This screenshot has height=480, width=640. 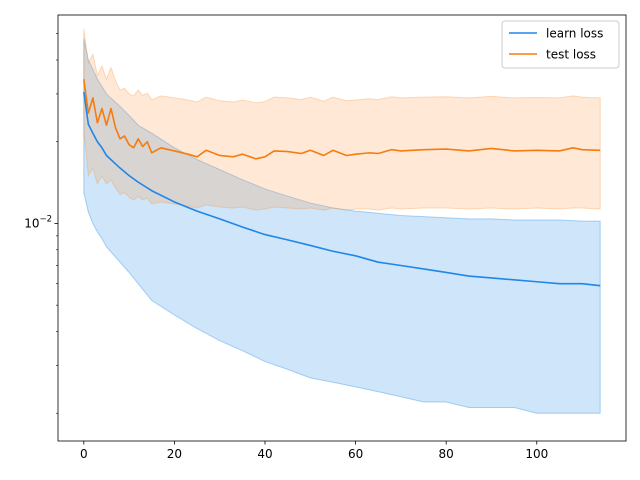 What do you see at coordinates (536, 454) in the screenshot?
I see `x-tick-label: 100` at bounding box center [536, 454].